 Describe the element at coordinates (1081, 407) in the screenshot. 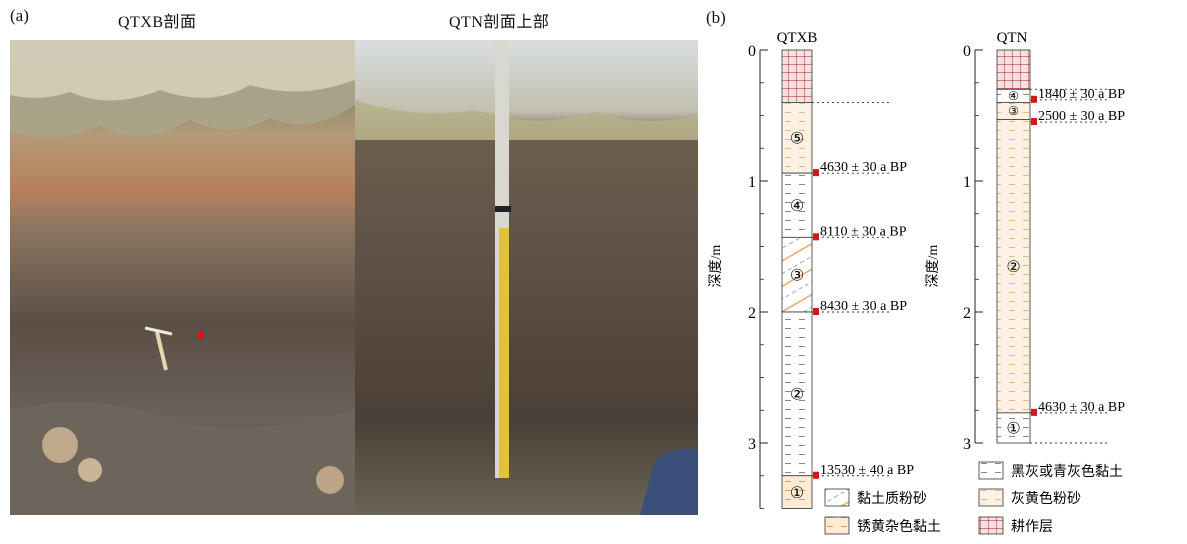

I see `date-label-1-2: 4630 ± 30 a BP` at that location.